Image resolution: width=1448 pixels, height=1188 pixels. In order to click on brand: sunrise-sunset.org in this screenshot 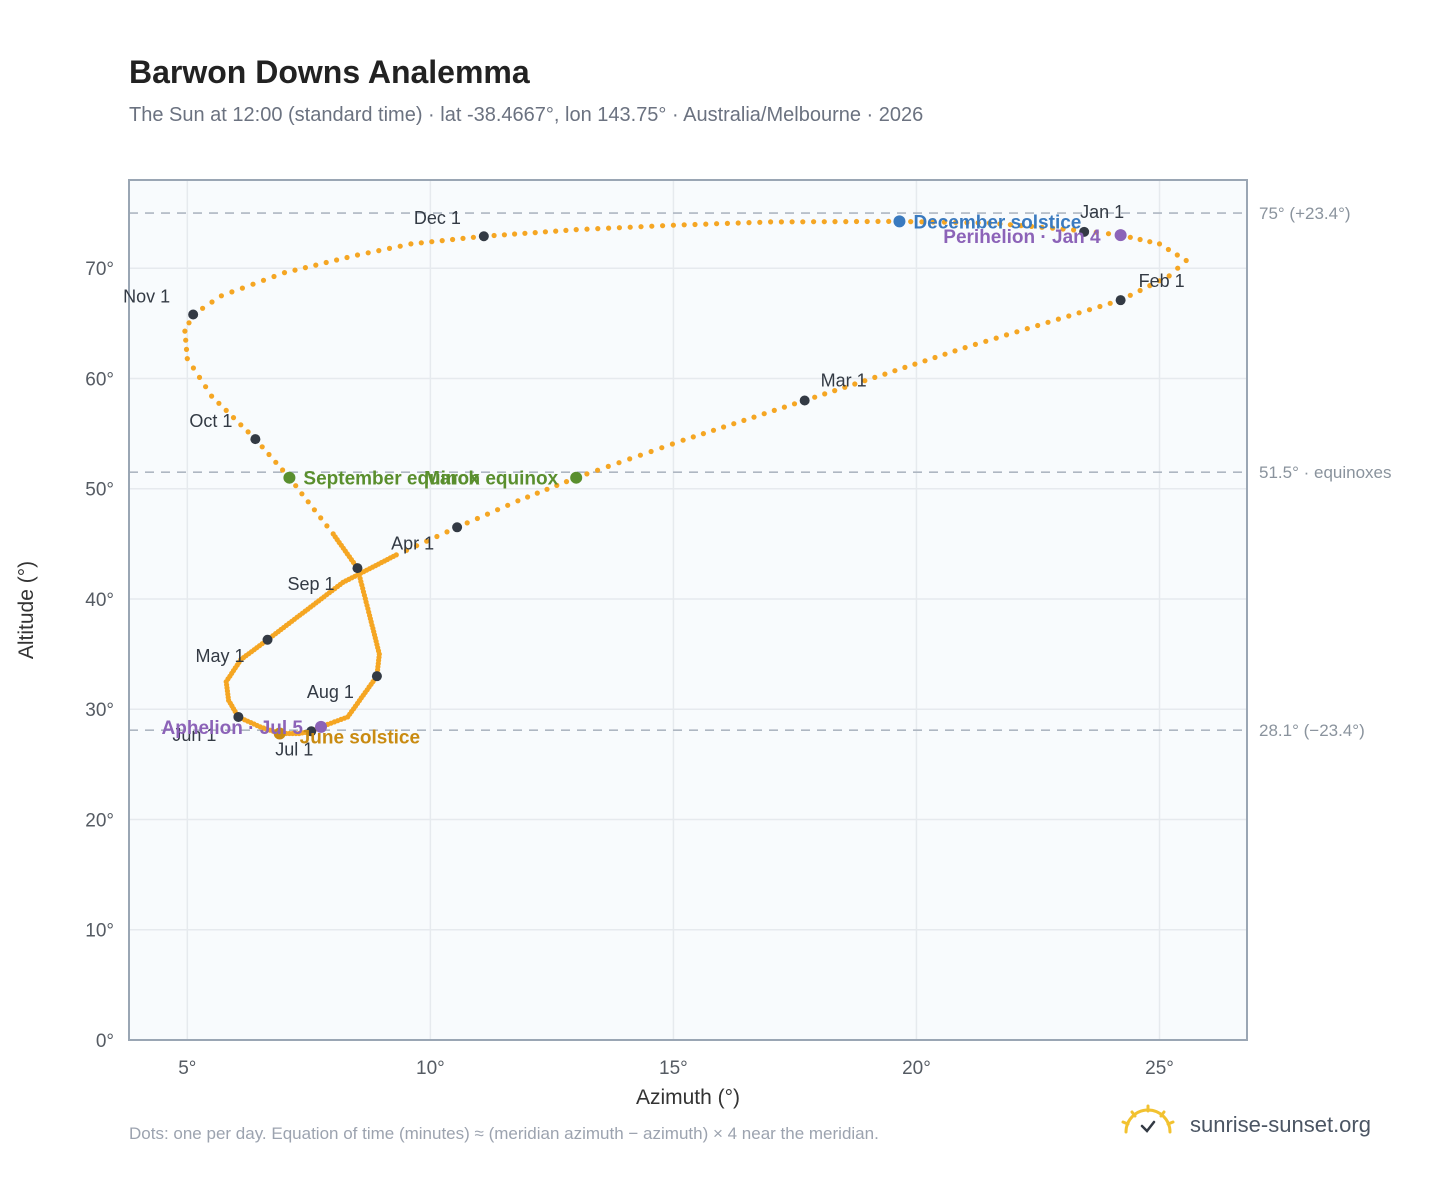, I will do `click(1255, 1126)`.